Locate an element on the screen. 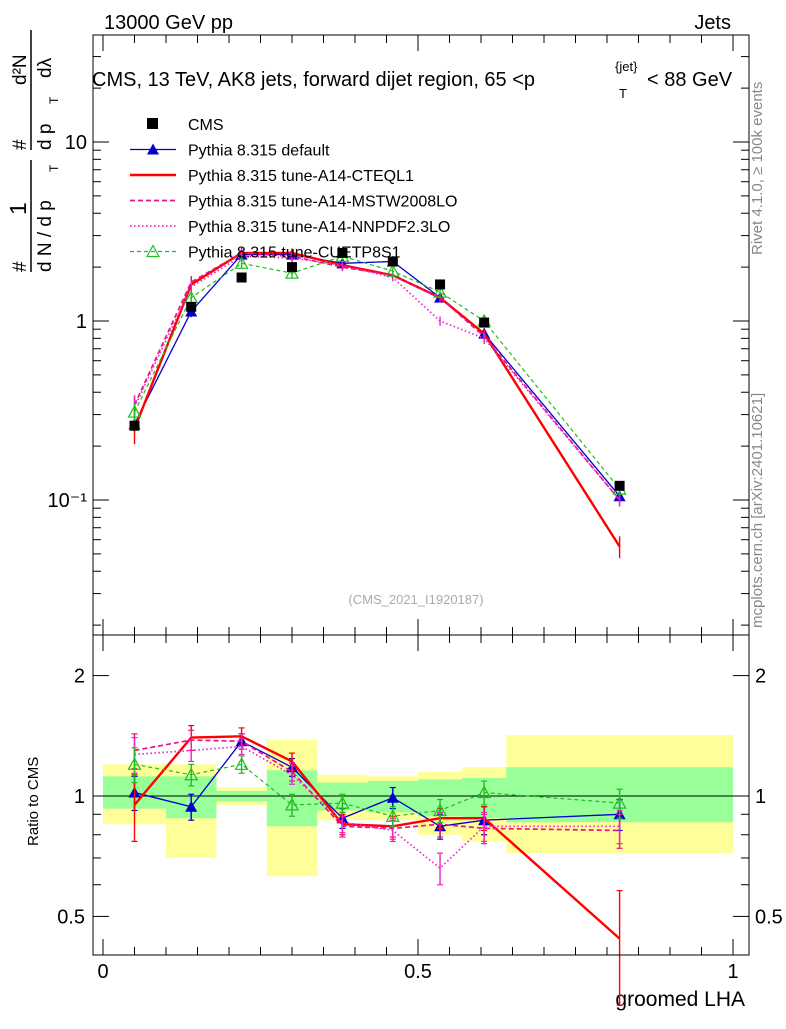 The width and height of the screenshot is (786, 1029). plot-title-end: < 88 GeV is located at coordinates (690, 80).